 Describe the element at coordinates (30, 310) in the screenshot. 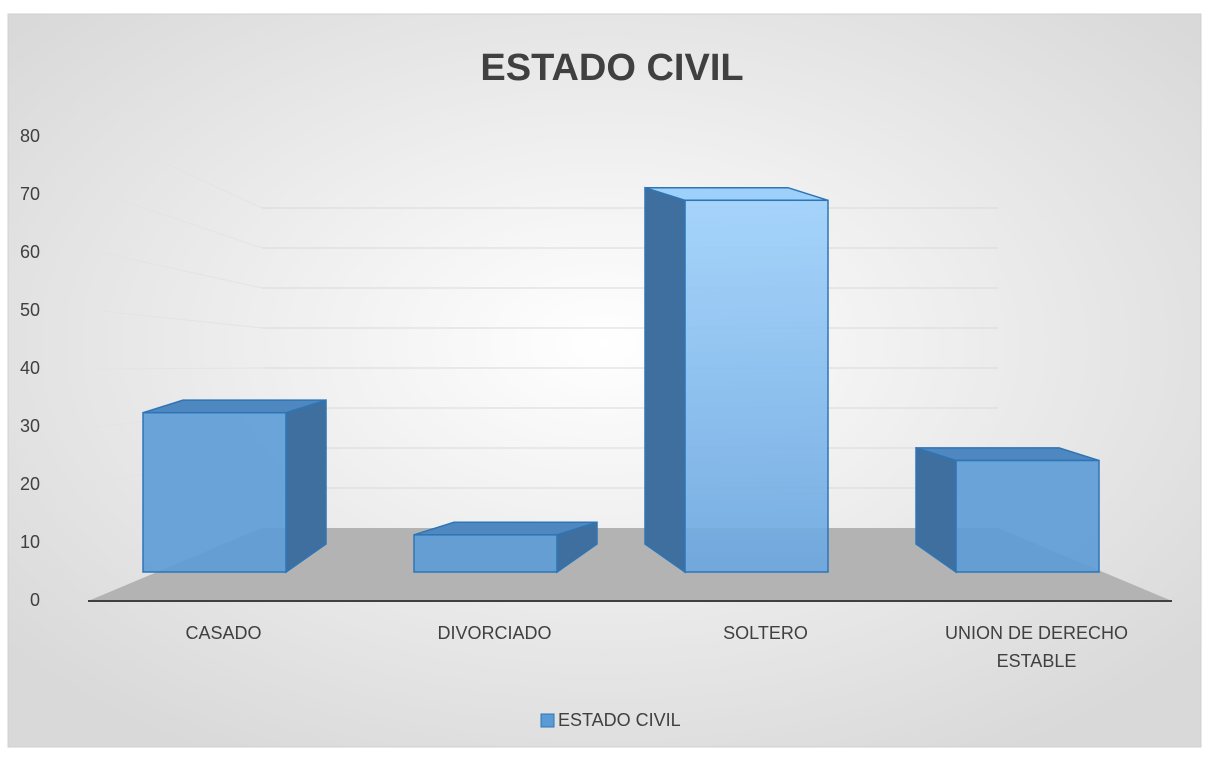

I see `y-tick-label: 50` at that location.